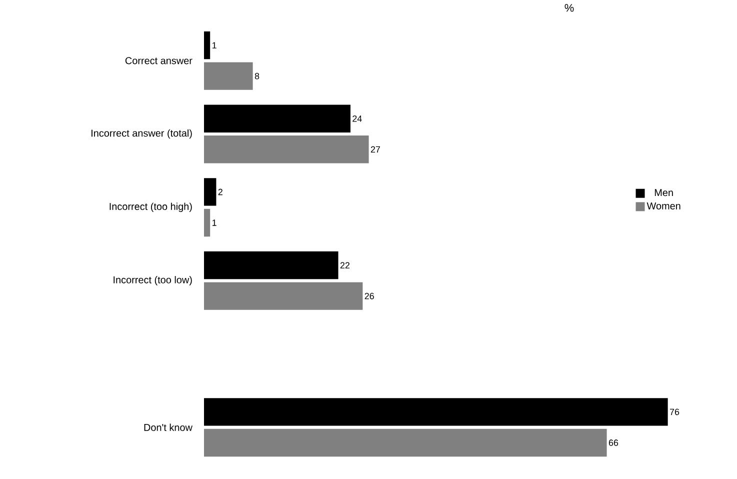 This screenshot has height=479, width=737. Describe the element at coordinates (158, 60) in the screenshot. I see `y-tick-label: Correct answer` at that location.